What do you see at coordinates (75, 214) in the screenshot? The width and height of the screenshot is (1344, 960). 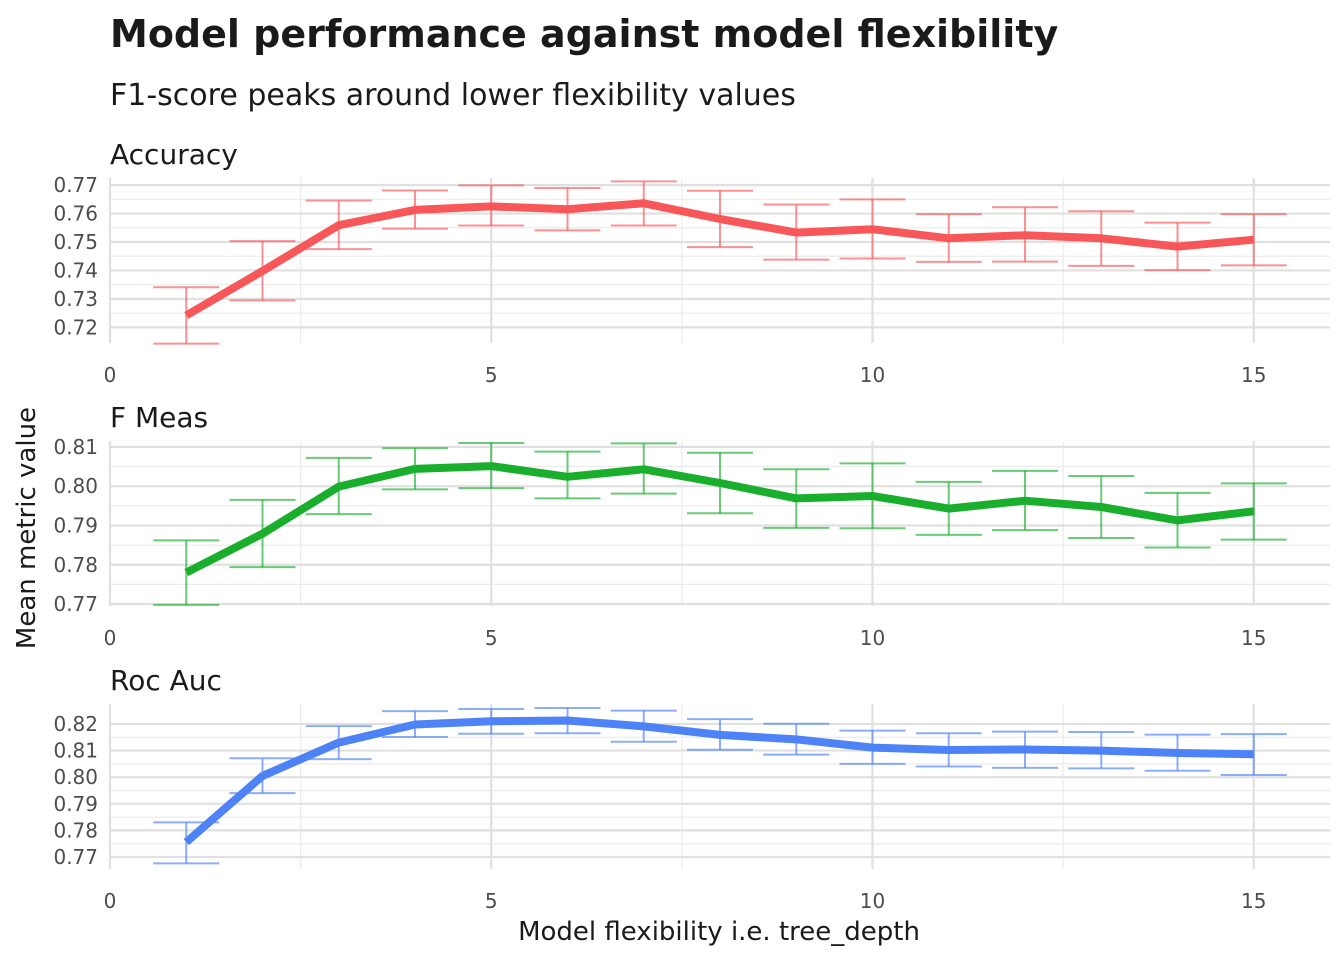 I see `y-tick-label: 0.76` at bounding box center [75, 214].